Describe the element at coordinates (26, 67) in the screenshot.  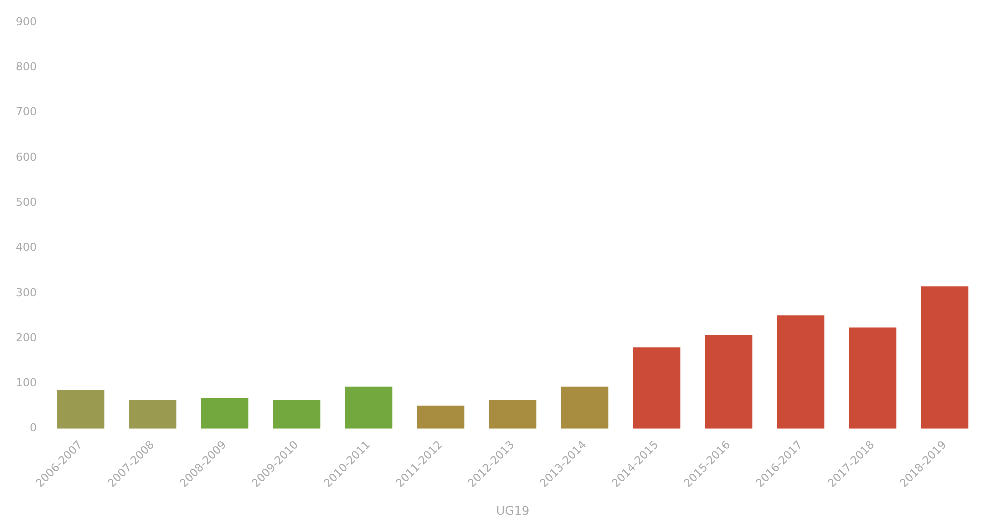
I see `y-tick-label: 800` at that location.